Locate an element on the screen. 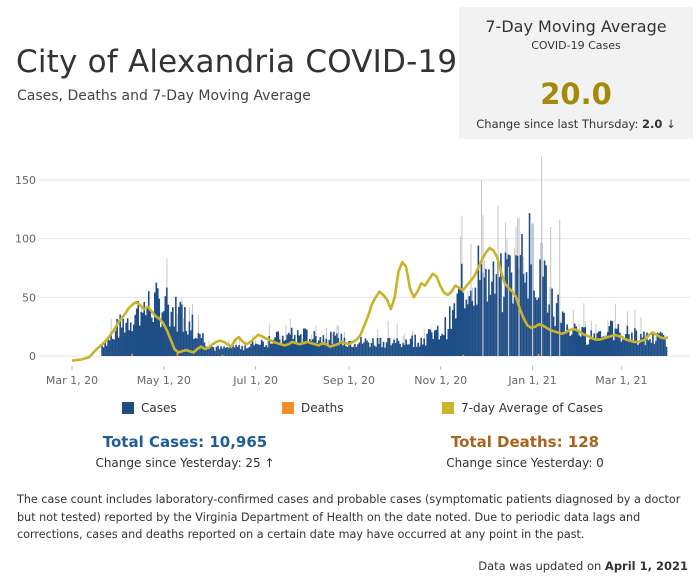 The height and width of the screenshot is (585, 700). cases-swatch is located at coordinates (128, 408).